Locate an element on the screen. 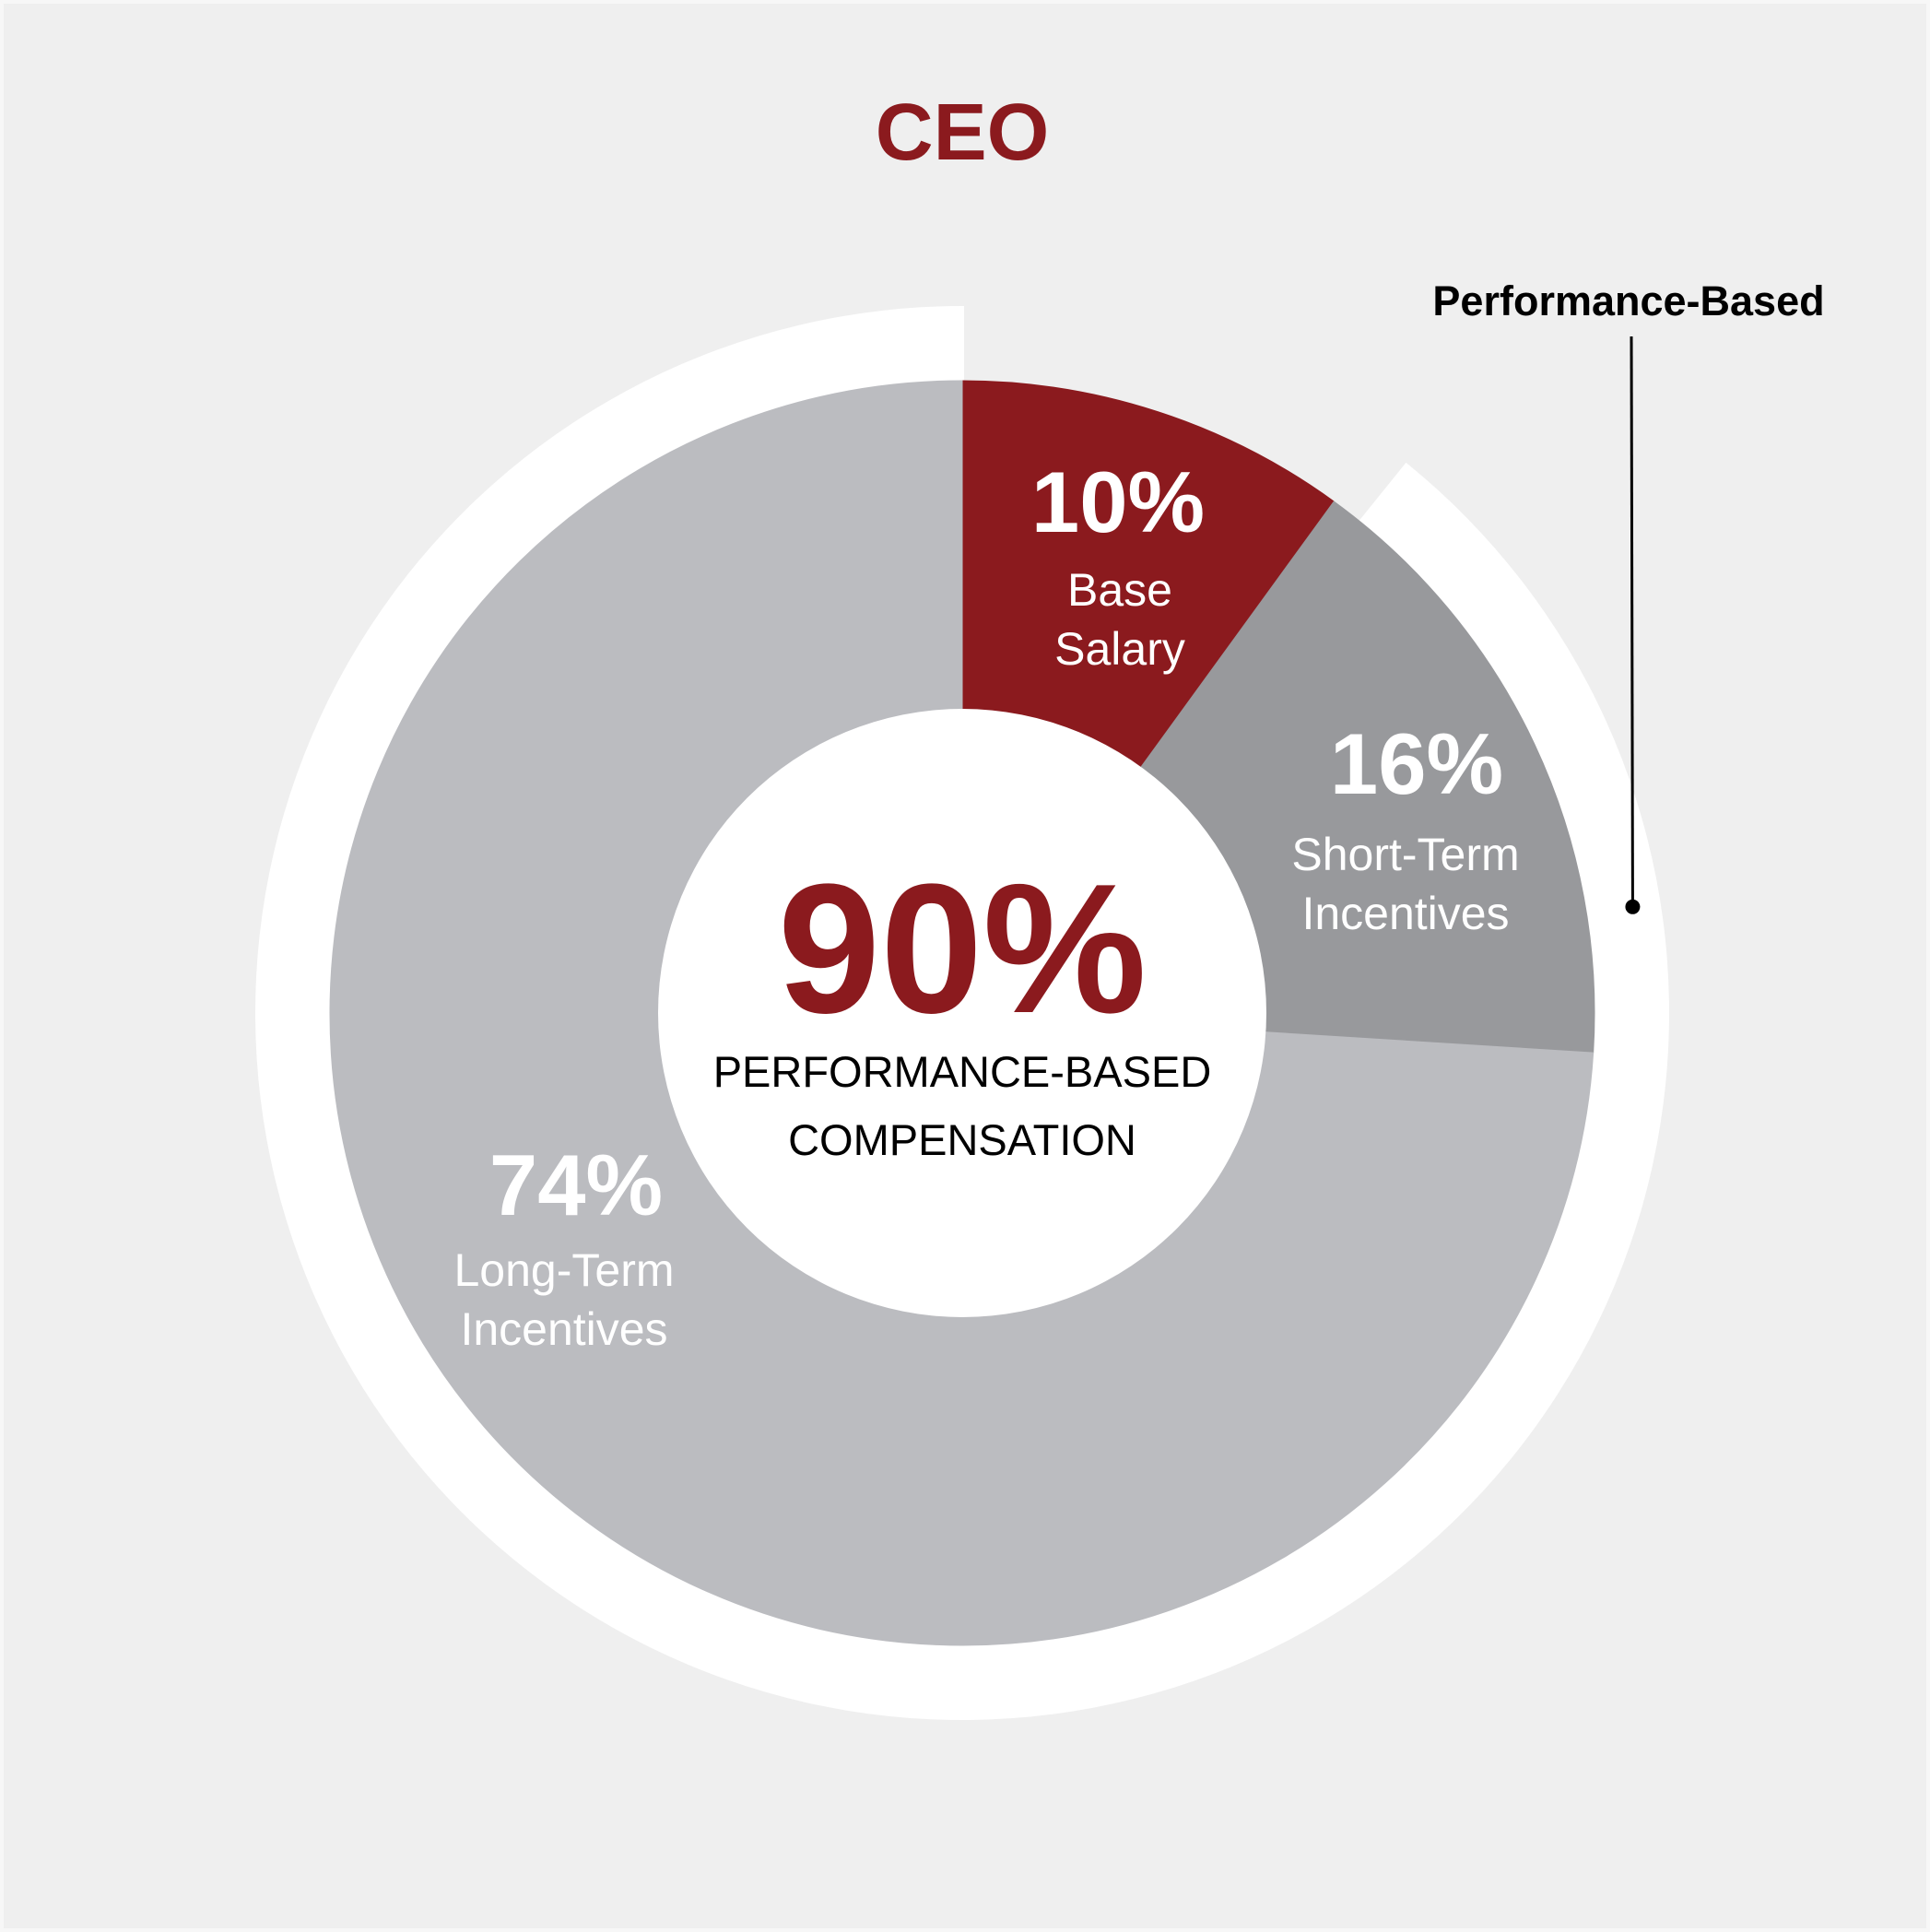  arc-label: Performance-Based is located at coordinates (1628, 300).